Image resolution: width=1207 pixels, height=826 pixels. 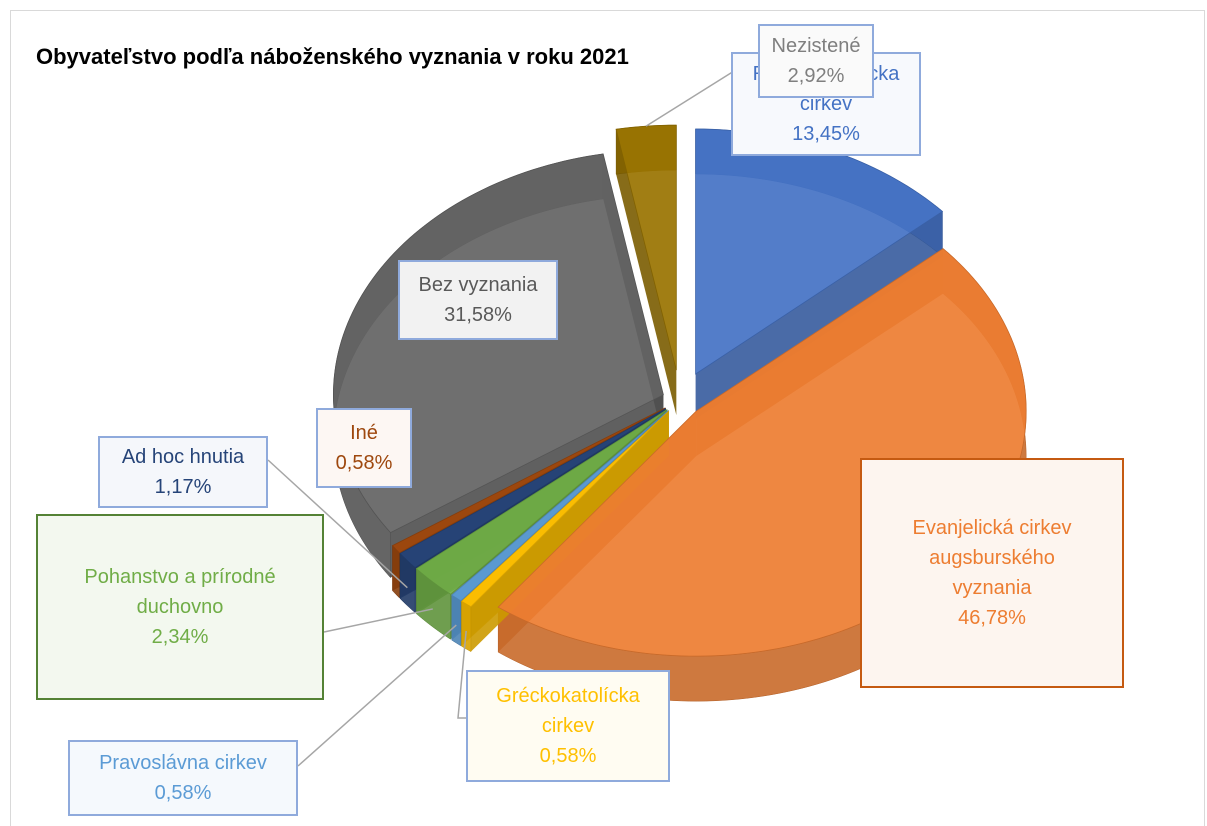 What do you see at coordinates (183, 487) in the screenshot?
I see `value-label: 1,17%` at bounding box center [183, 487].